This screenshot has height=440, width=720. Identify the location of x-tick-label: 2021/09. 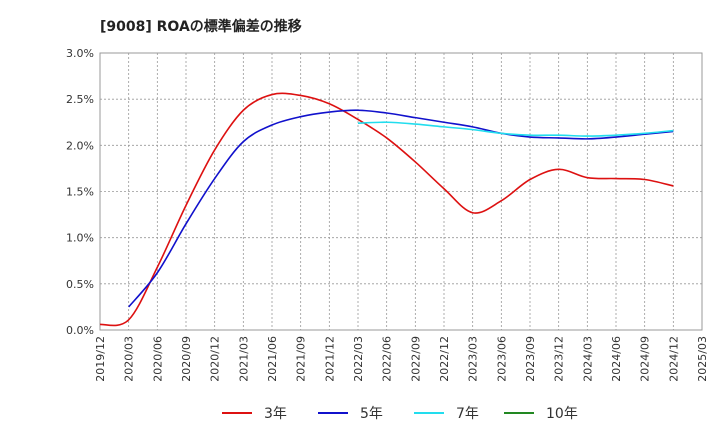
(301, 359).